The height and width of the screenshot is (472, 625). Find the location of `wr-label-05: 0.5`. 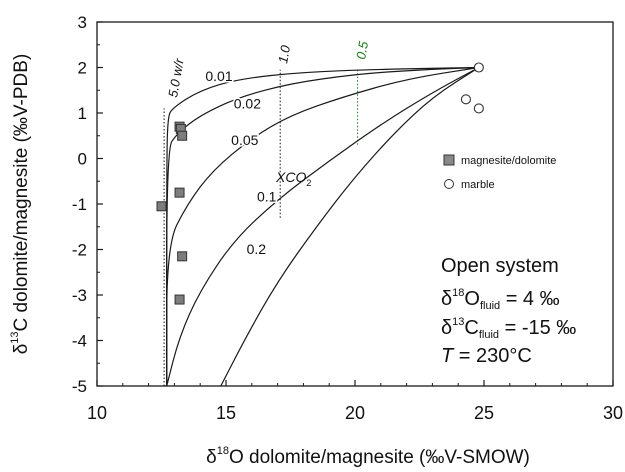

wr-label-05: 0.5 is located at coordinates (362, 49).